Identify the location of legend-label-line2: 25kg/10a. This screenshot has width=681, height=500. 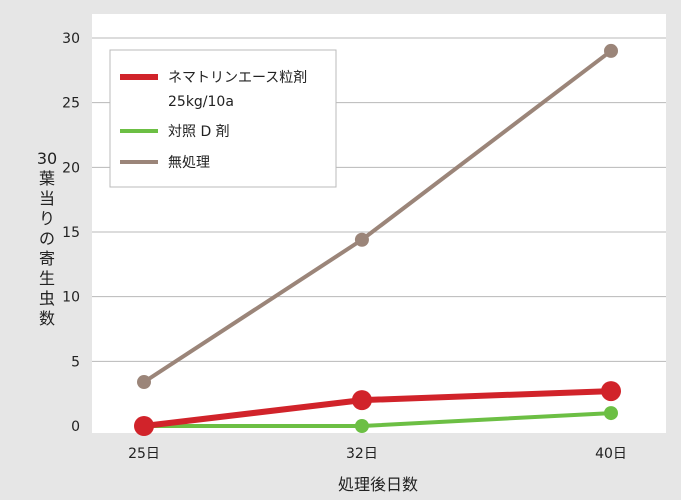
(201, 102).